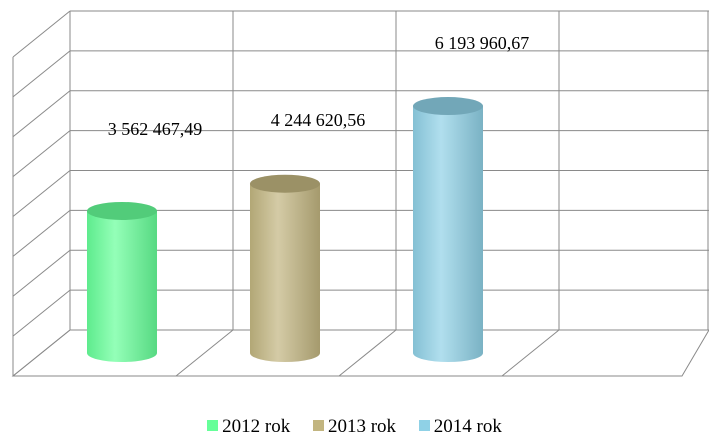  I want to click on legend-item-2012: 2012 rok, so click(248, 427).